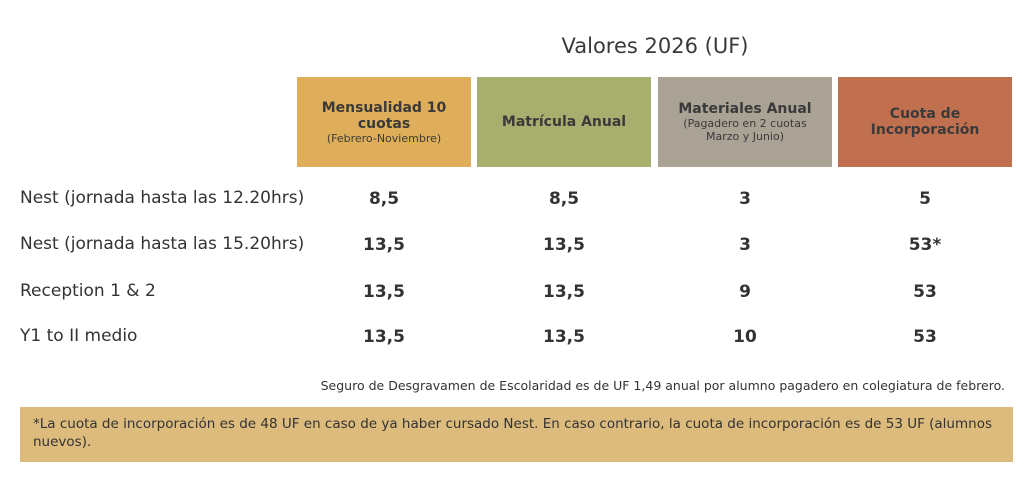 Image resolution: width=1024 pixels, height=486 pixels. Describe the element at coordinates (162, 244) in the screenshot. I see `row-label: Nest (jornada hasta las 15.20hrs)` at that location.